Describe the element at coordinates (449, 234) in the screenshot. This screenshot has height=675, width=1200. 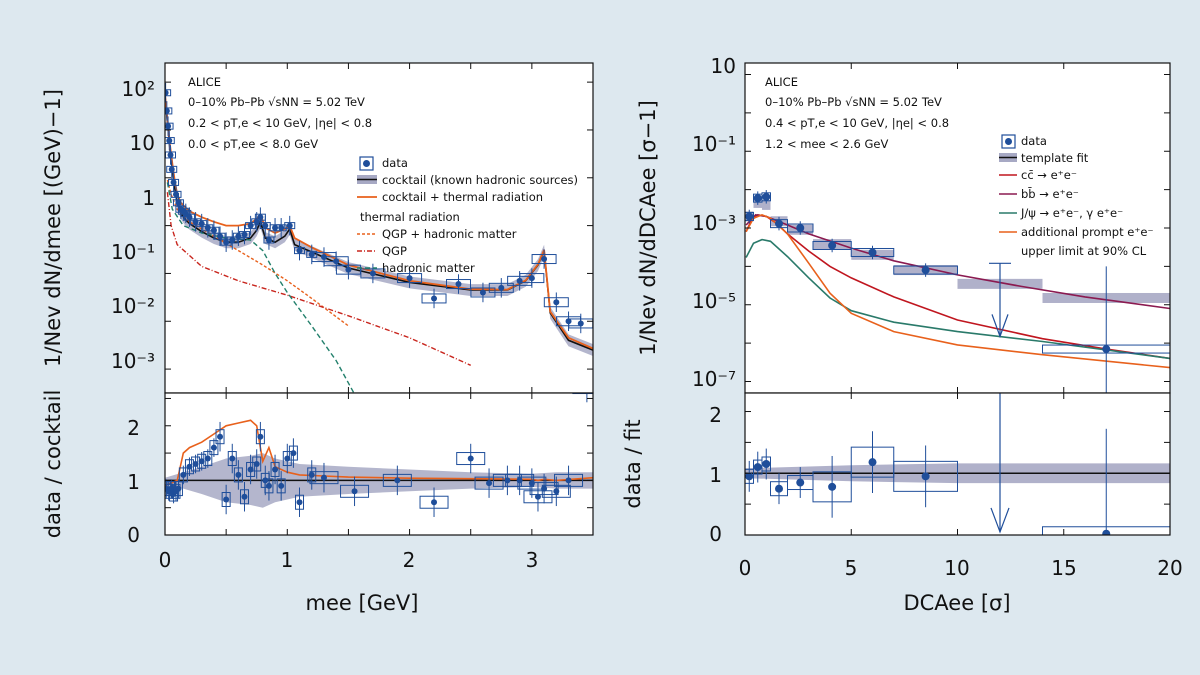
I see `left-legend-qgp-had: QGP + hadronic matter` at that location.